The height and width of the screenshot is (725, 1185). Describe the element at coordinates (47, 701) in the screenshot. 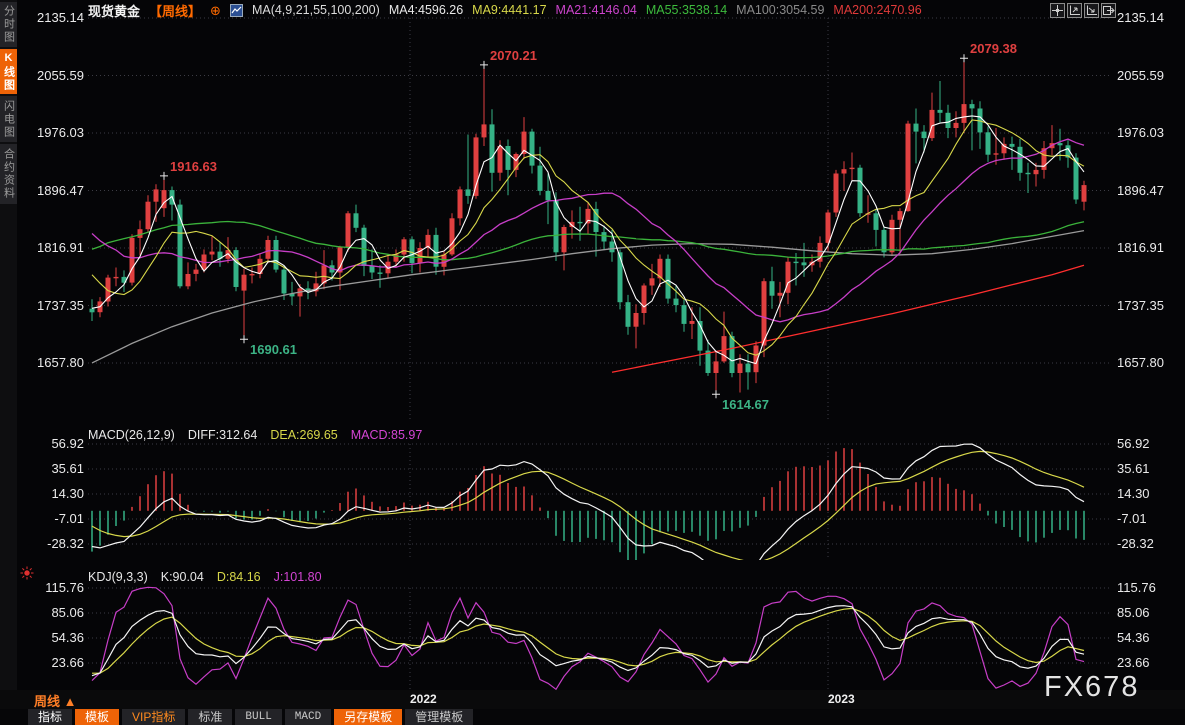

I see `period-label: 周线` at that location.